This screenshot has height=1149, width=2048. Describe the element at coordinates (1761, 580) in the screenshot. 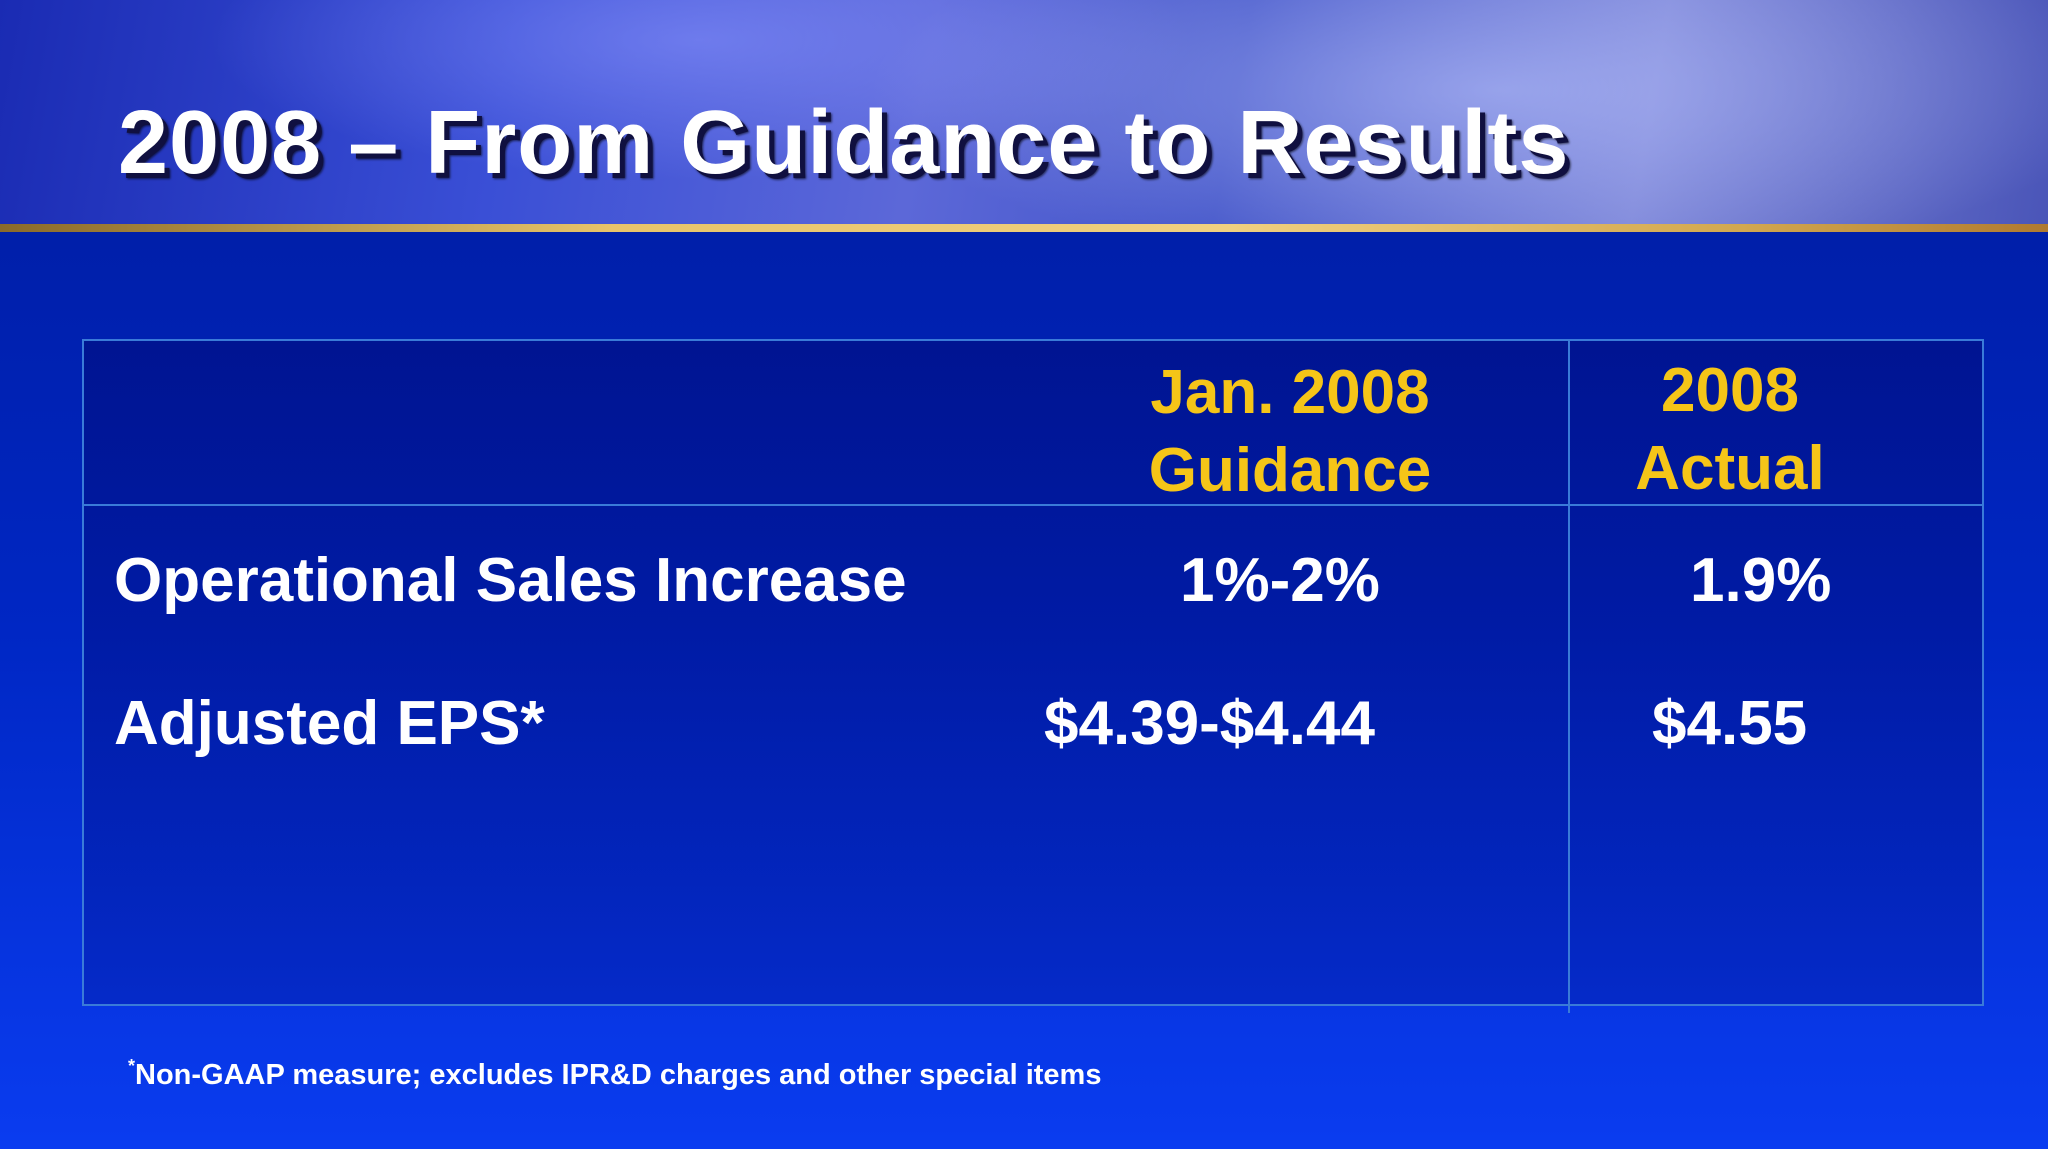

I see `cell-sales-actual: 1.9%` at that location.